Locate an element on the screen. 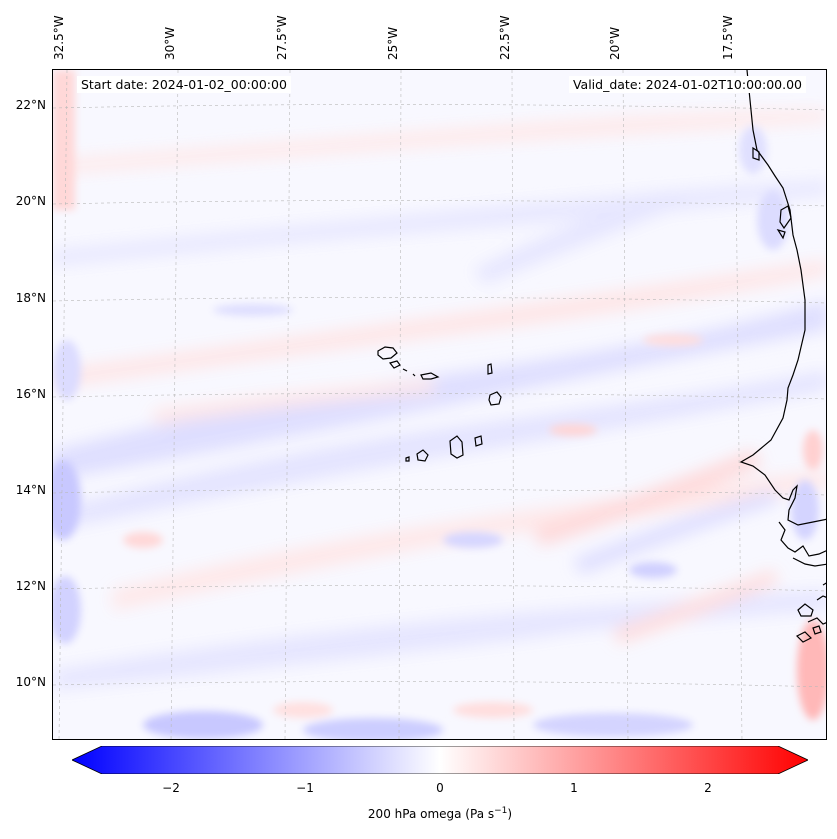 This screenshot has width=837, height=839. lon-label-30w: 30°W is located at coordinates (170, 43).